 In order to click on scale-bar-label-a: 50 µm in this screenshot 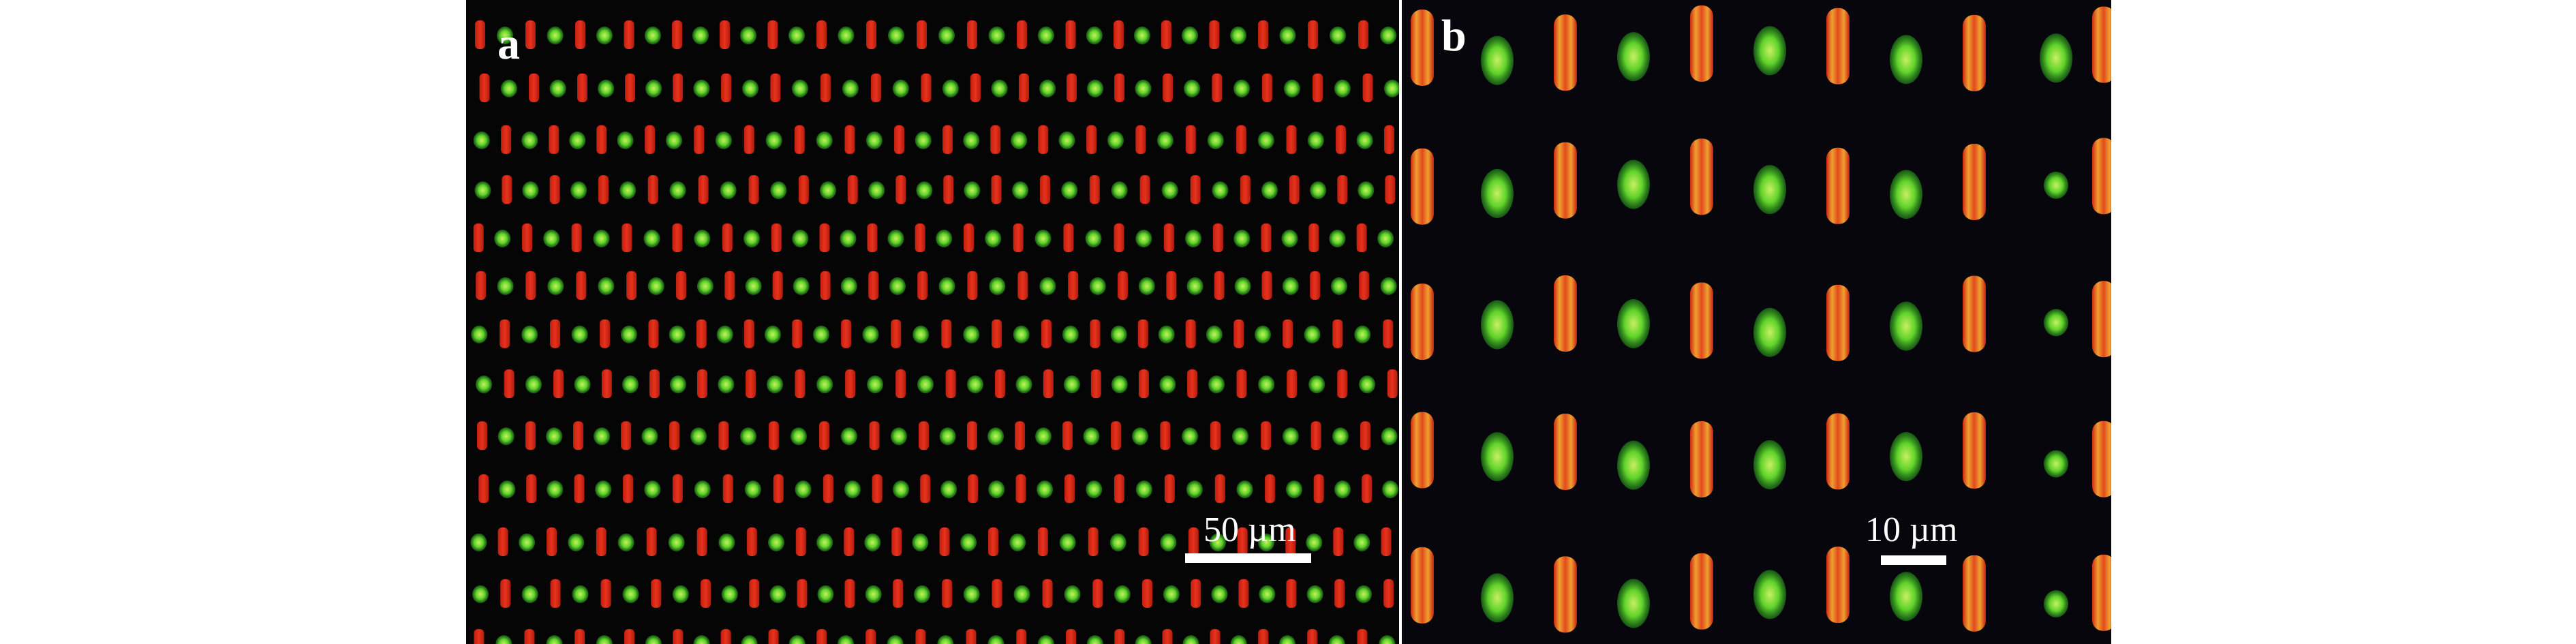, I will do `click(1249, 529)`.